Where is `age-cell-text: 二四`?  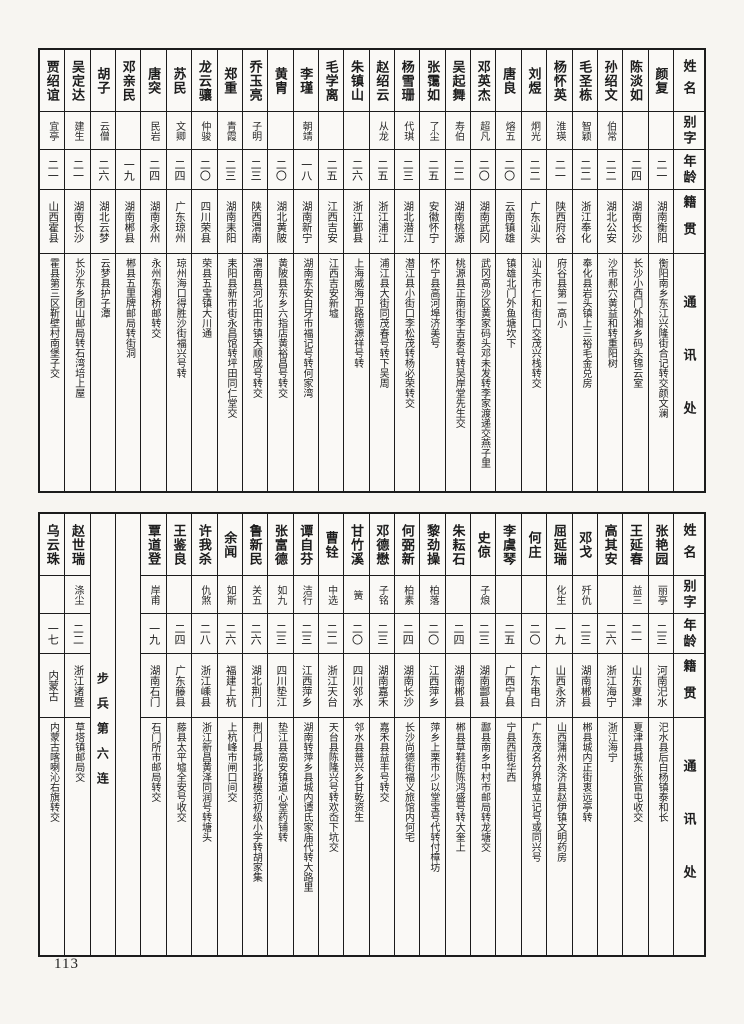 age-cell-text: 二四 is located at coordinates (178, 169).